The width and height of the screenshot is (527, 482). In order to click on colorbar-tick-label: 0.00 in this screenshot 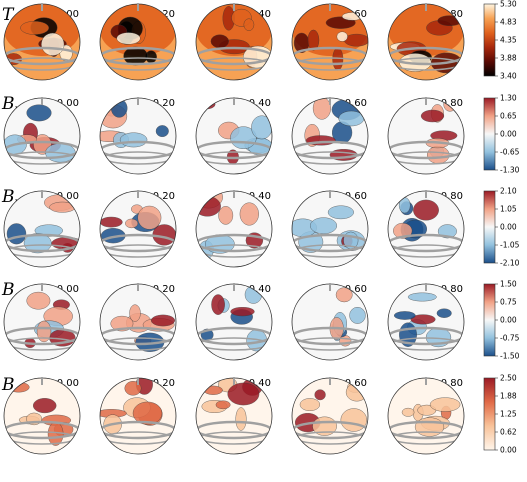, I will do `click(508, 450)`.